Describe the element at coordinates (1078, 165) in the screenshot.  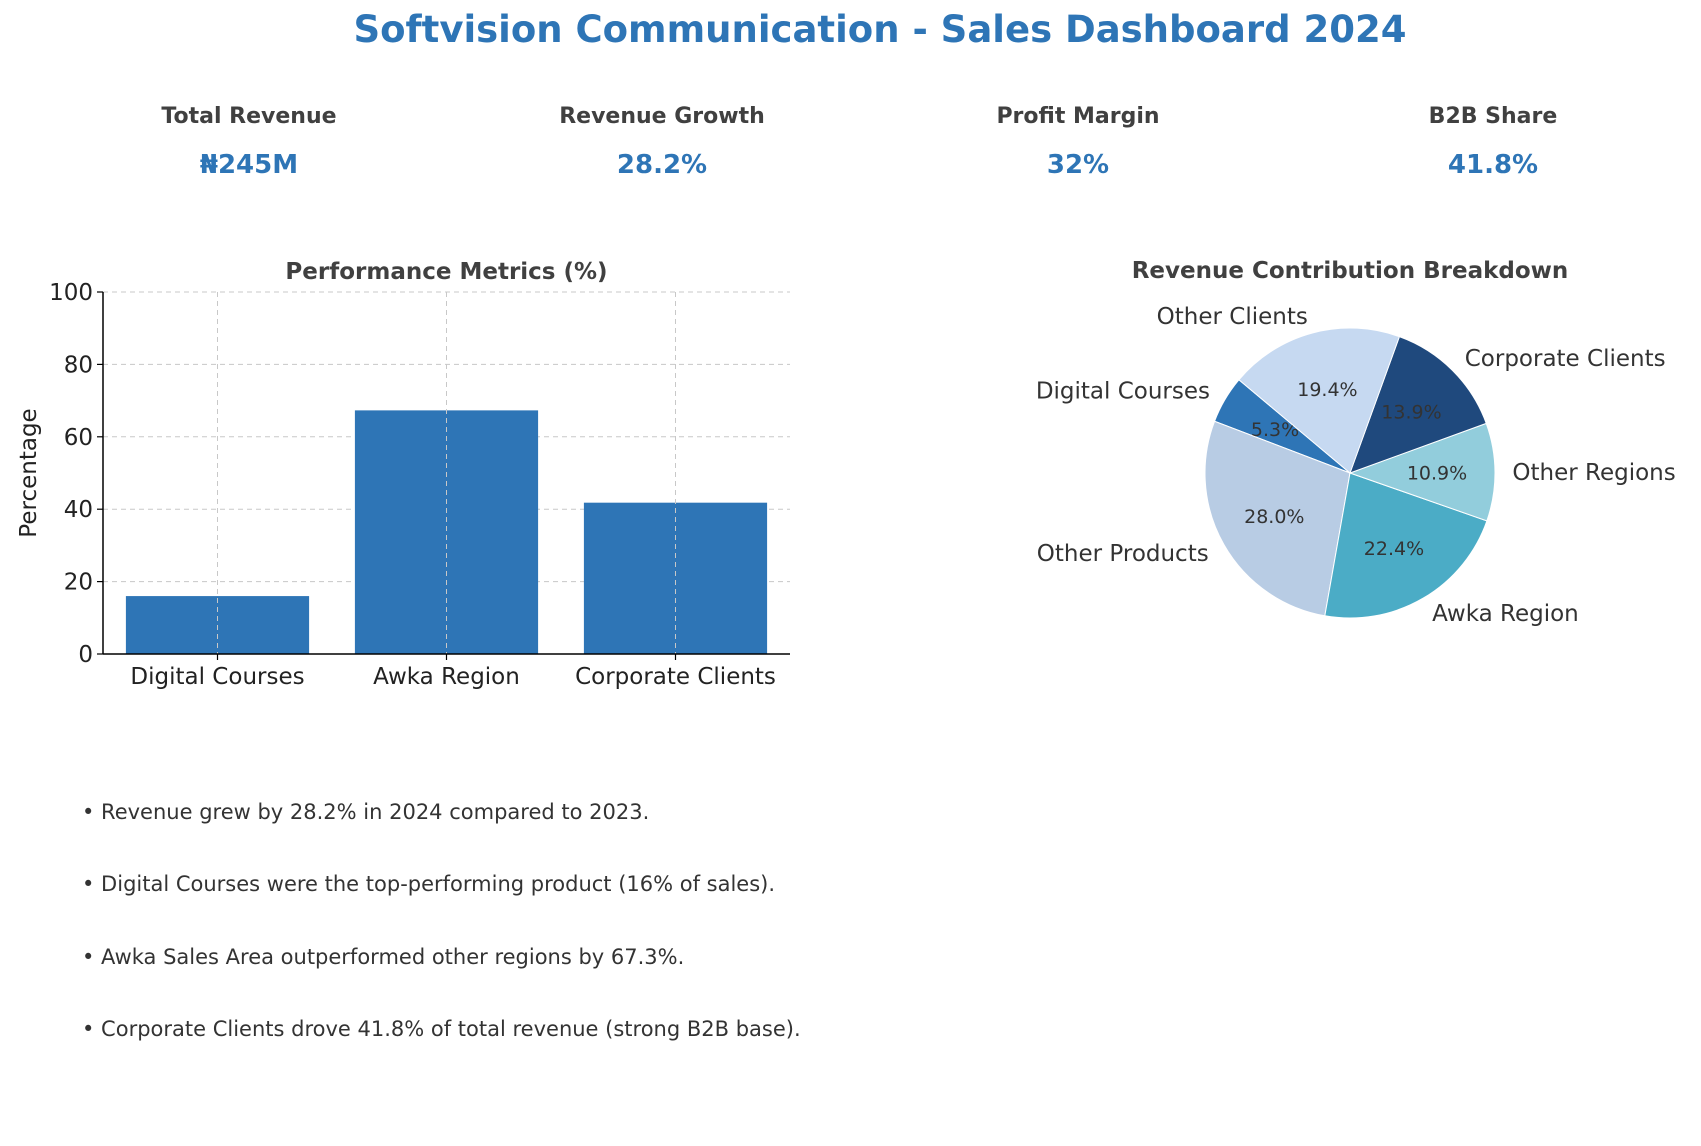
I see `kpi-value: 32%` at that location.